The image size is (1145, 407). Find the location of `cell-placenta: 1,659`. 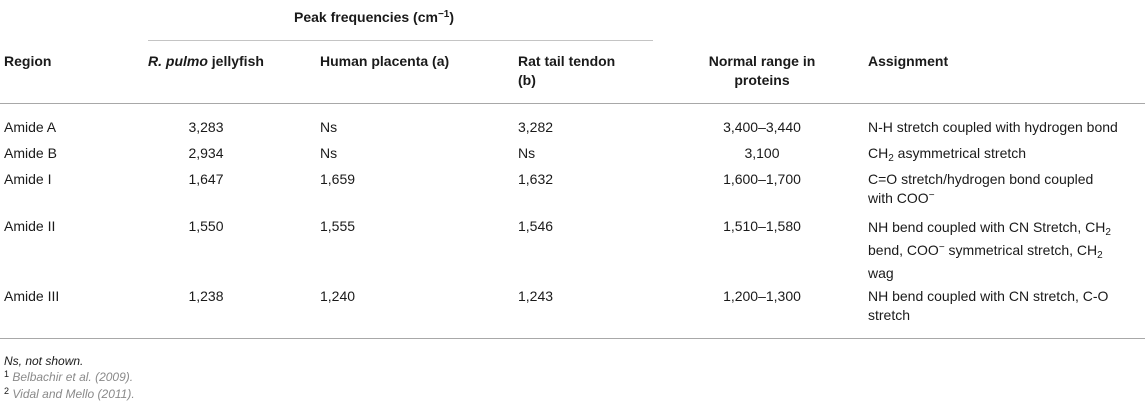

cell-placenta: 1,659 is located at coordinates (338, 179).